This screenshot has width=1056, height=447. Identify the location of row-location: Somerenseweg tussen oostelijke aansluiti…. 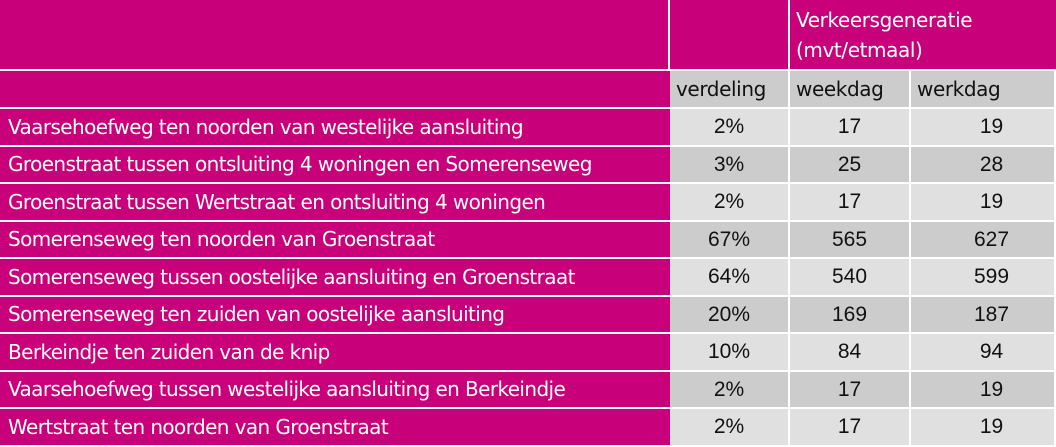
(335, 278).